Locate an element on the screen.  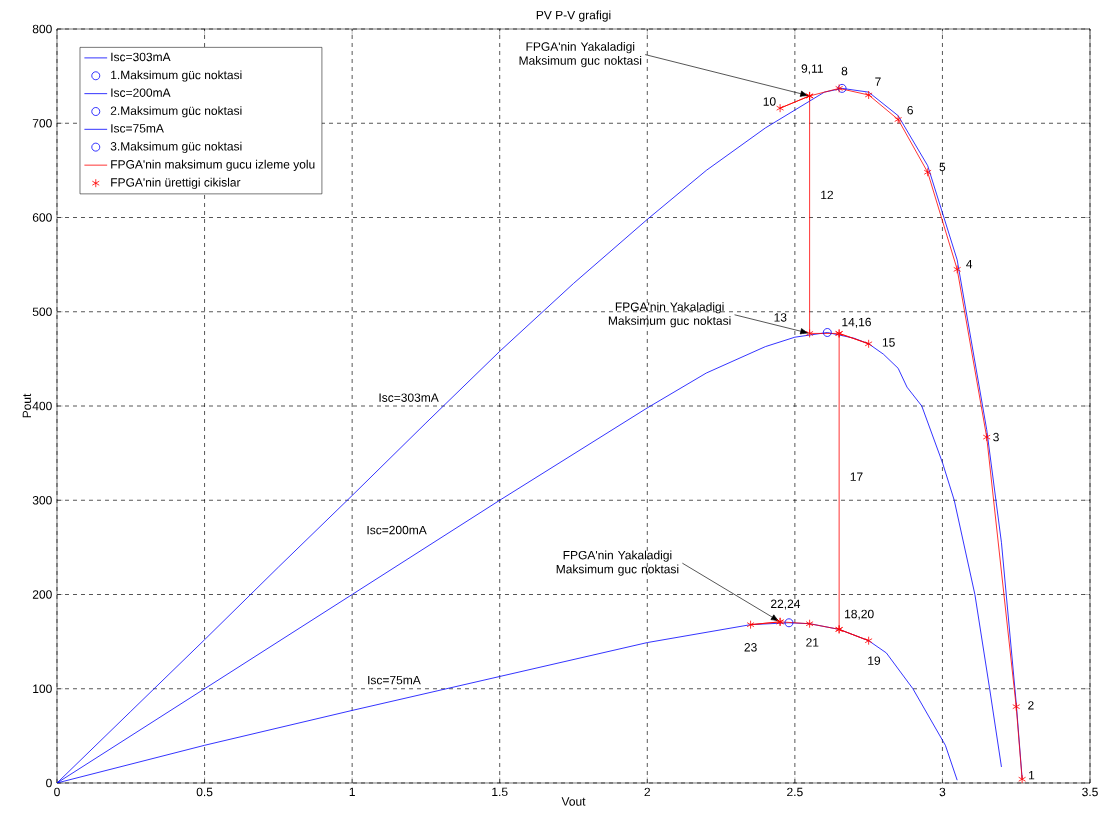
x-tick-label: 0.5 is located at coordinates (204, 792).